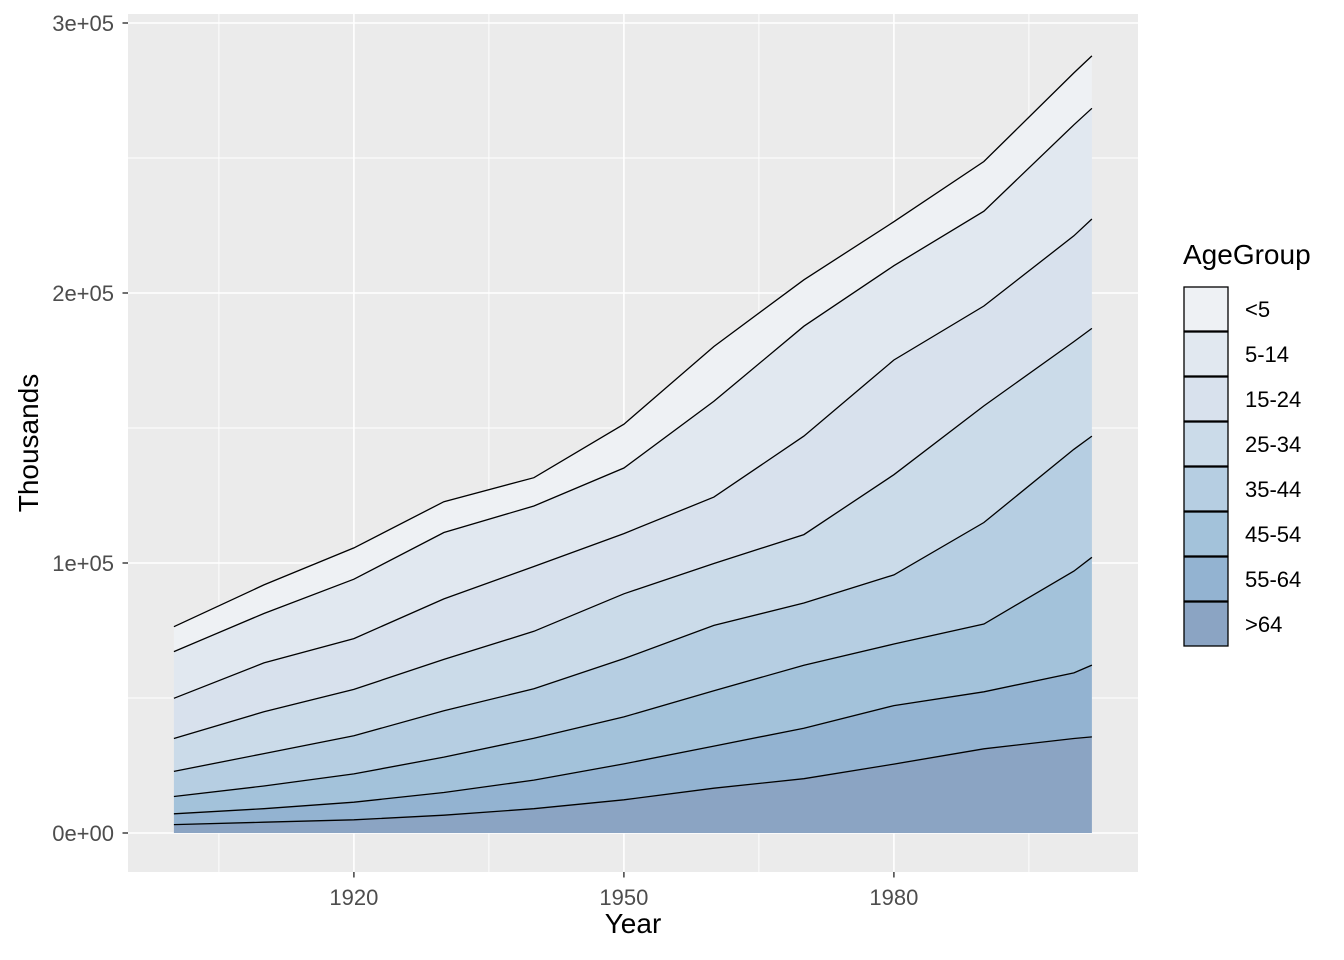  What do you see at coordinates (28, 443) in the screenshot?
I see `y-axis-title: Thousands` at bounding box center [28, 443].